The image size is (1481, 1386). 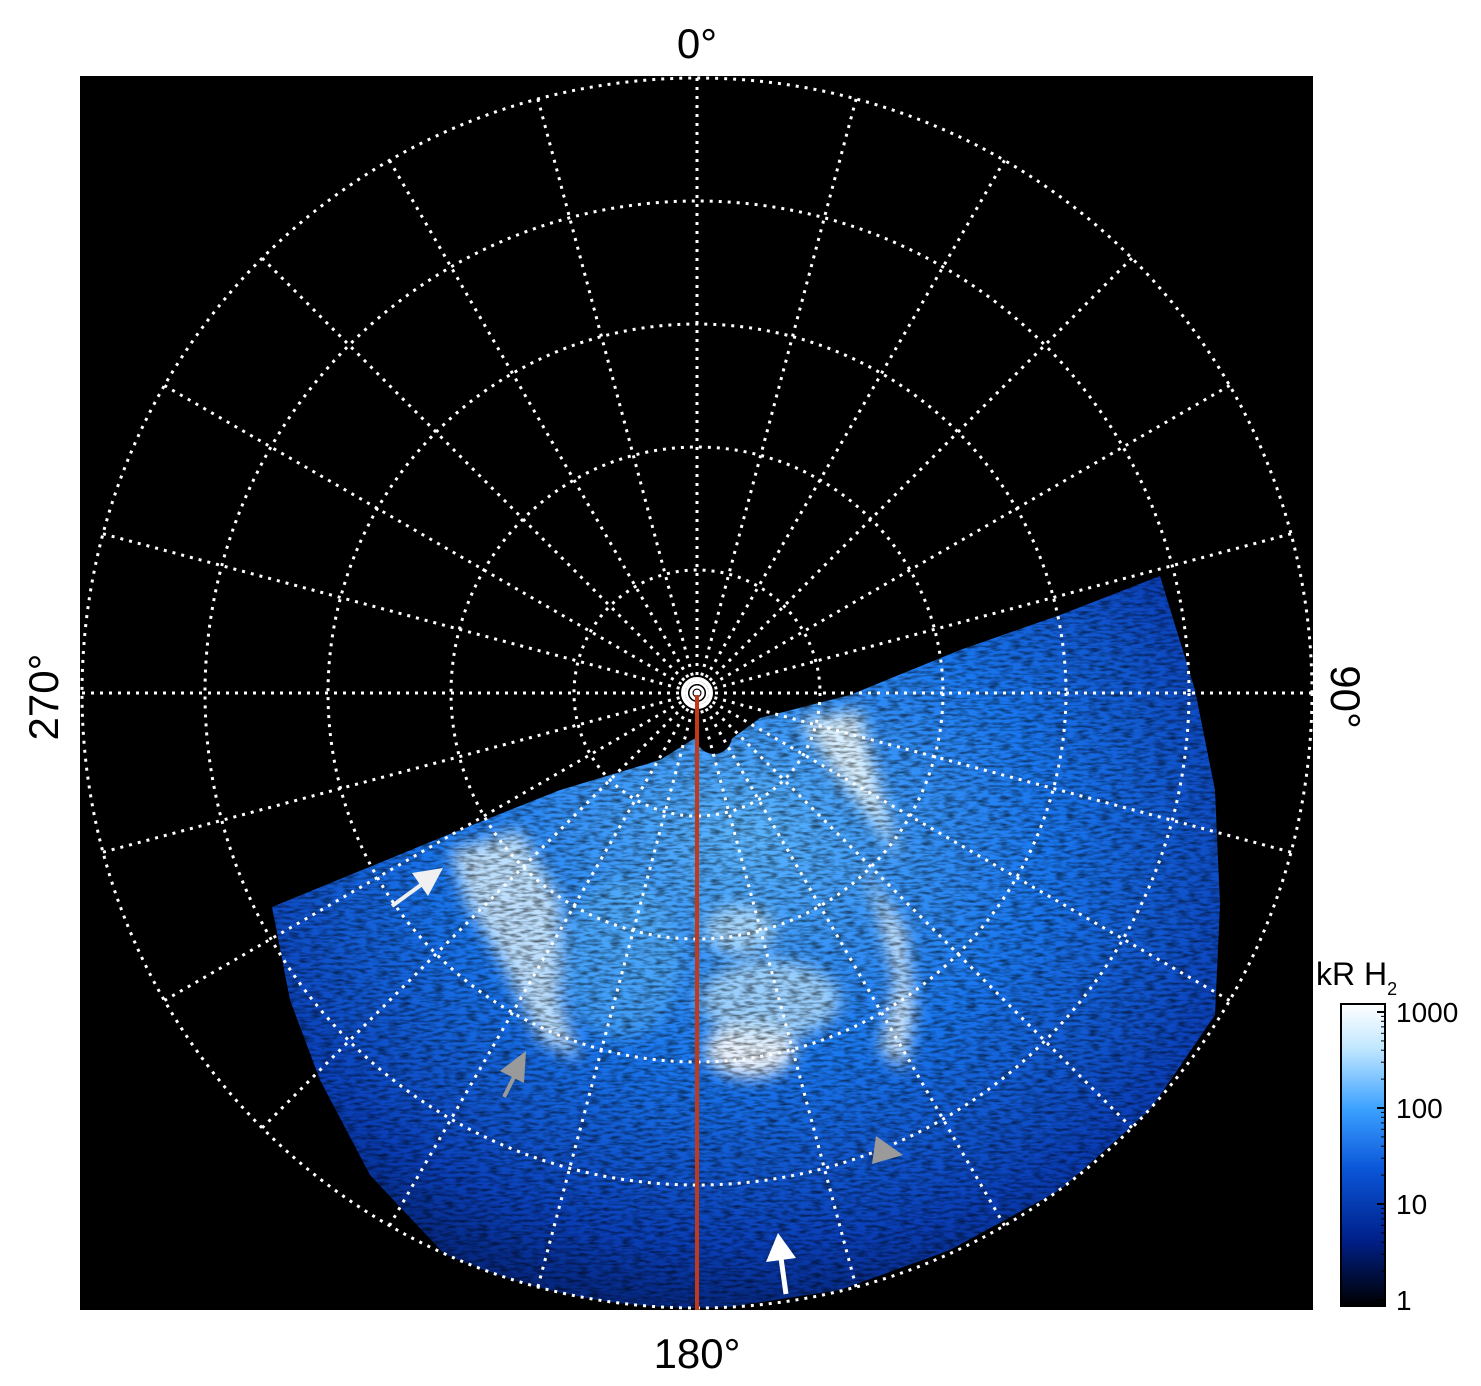 What do you see at coordinates (697, 1353) in the screenshot?
I see `direction-label-bottom: 180°` at bounding box center [697, 1353].